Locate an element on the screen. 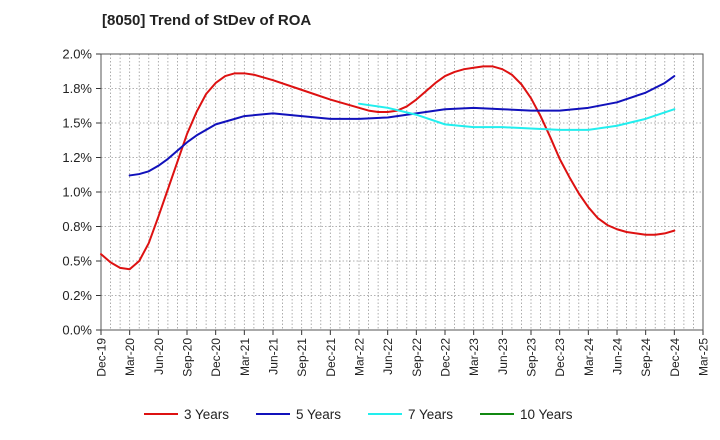  y-tick-label: 0.0% is located at coordinates (77, 330).